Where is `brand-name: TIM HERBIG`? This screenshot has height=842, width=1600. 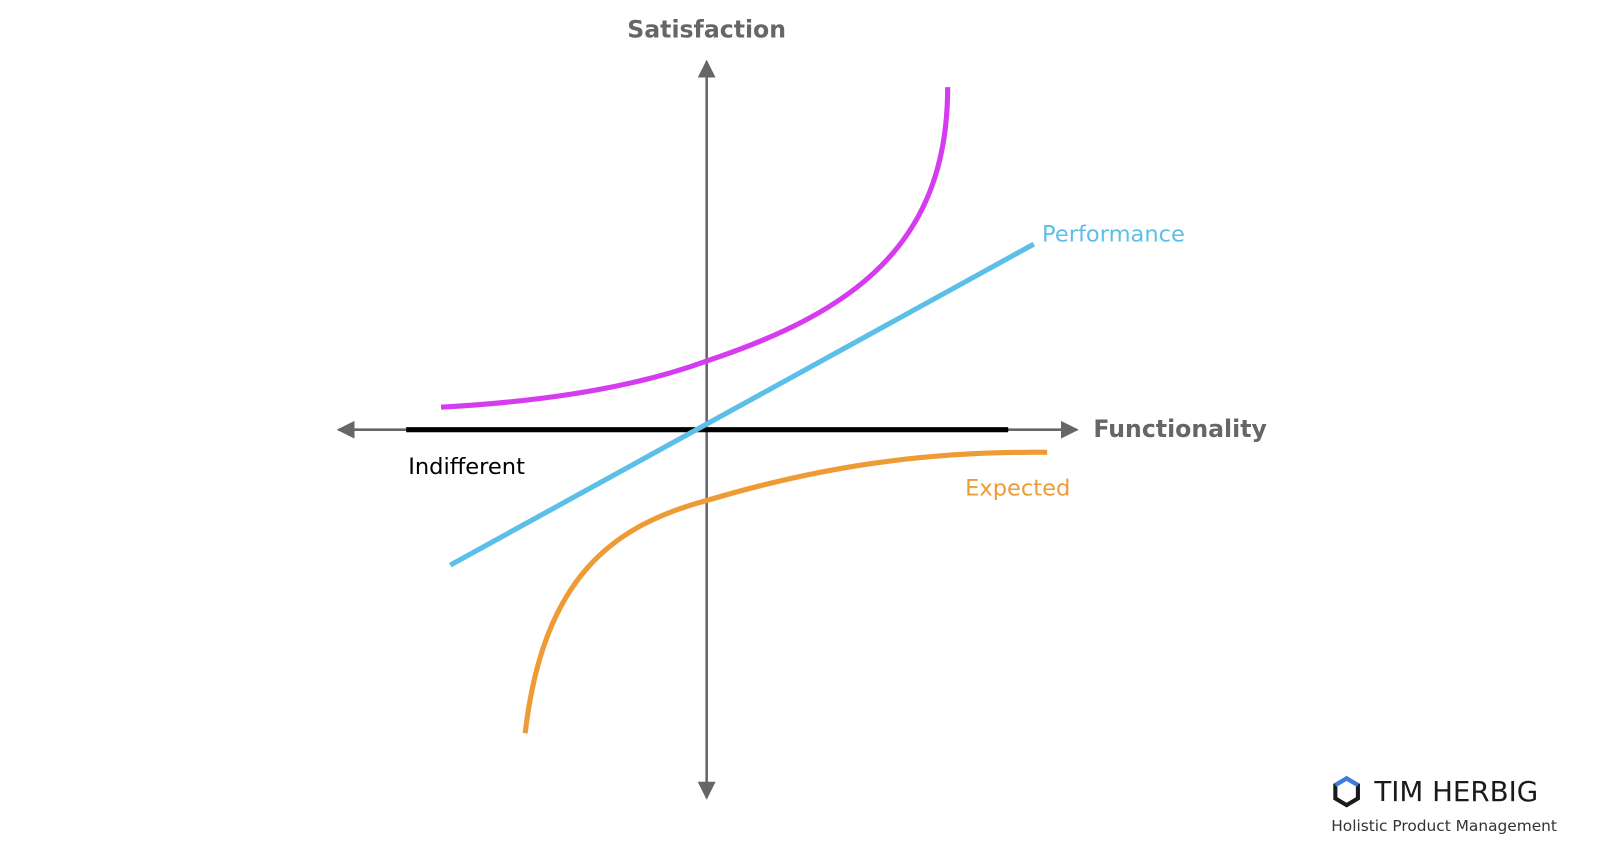
brand-name: TIM HERBIG is located at coordinates (1455, 791).